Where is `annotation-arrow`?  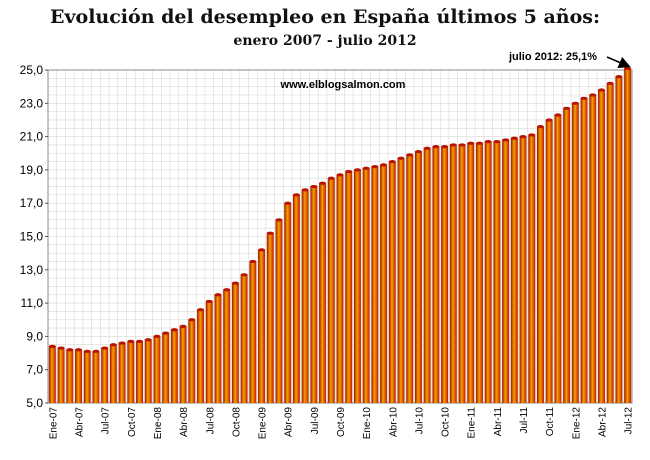
annotation-arrow is located at coordinates (618, 62).